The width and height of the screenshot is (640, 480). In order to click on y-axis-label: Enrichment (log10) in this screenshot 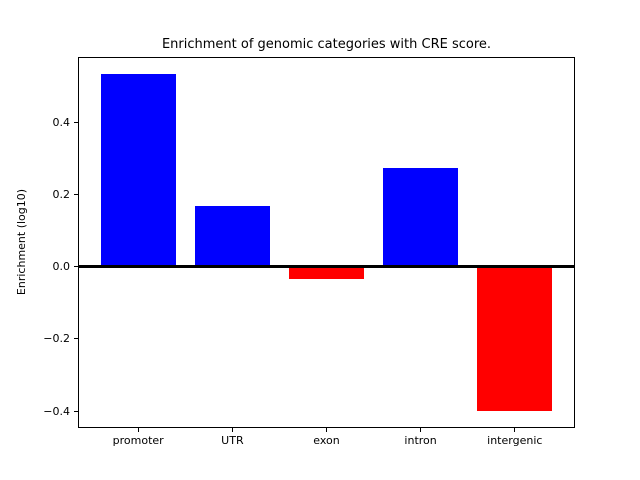, I will do `click(21, 242)`.